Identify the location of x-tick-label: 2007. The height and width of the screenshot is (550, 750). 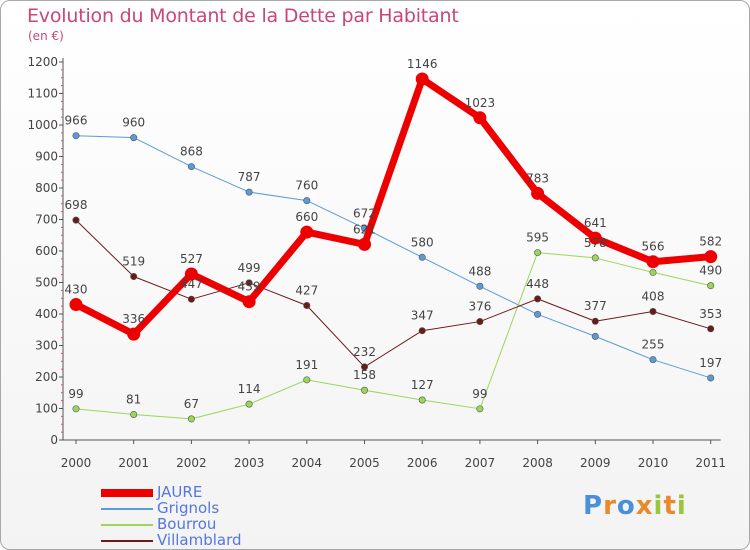
(480, 463).